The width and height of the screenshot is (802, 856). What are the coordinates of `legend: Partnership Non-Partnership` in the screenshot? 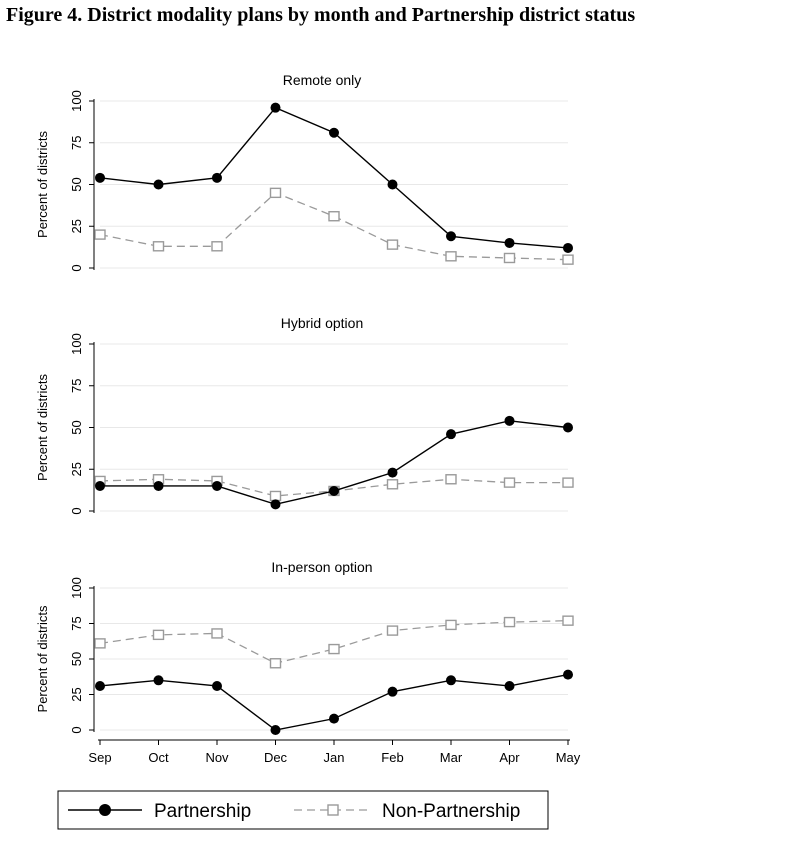 It's located at (303, 810).